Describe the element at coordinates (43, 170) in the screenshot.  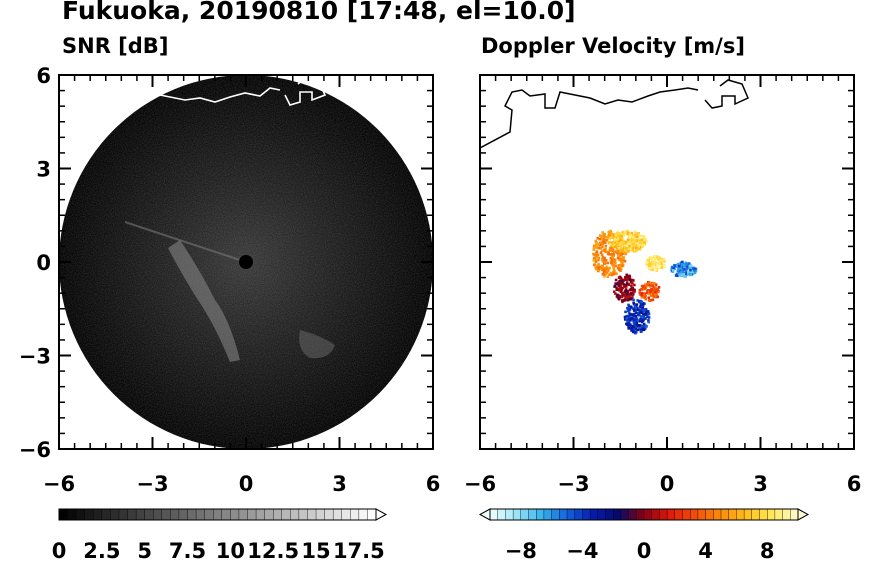
I see `y-tick-label: 3` at that location.